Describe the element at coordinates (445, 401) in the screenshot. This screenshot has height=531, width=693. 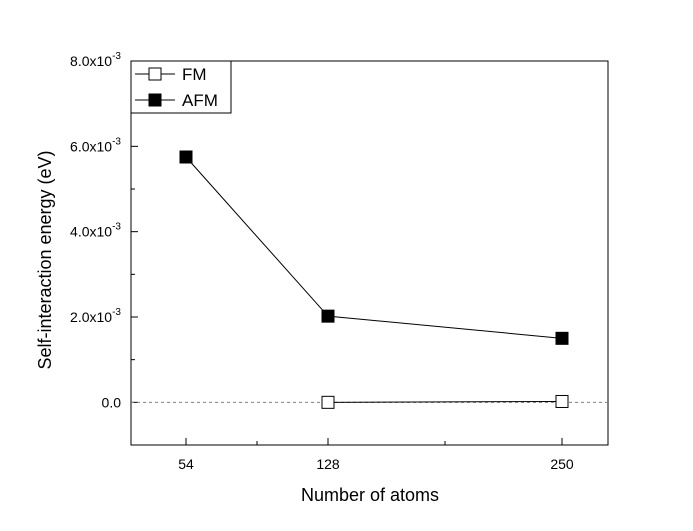
I see `series-line-fm` at that location.